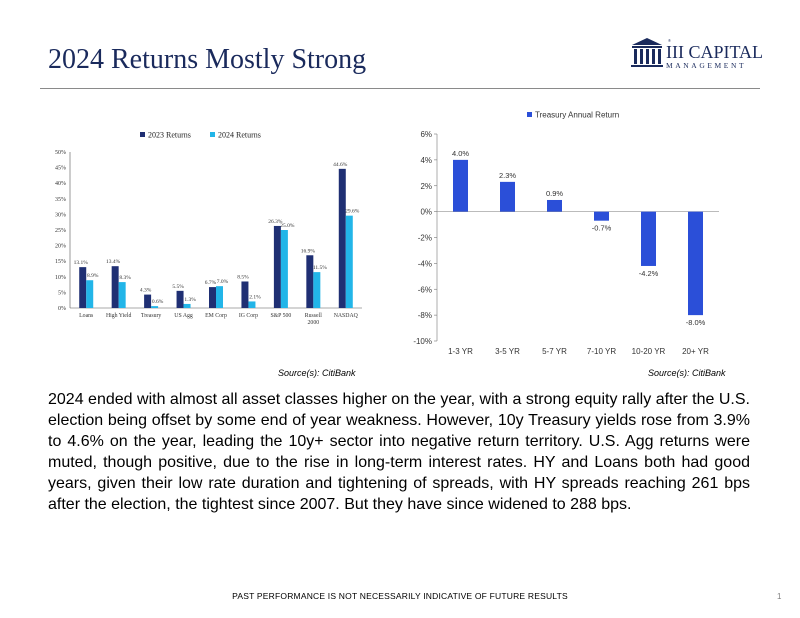 The height and width of the screenshot is (618, 800). What do you see at coordinates (183, 316) in the screenshot?
I see `x-tick-label: US Agg` at bounding box center [183, 316].